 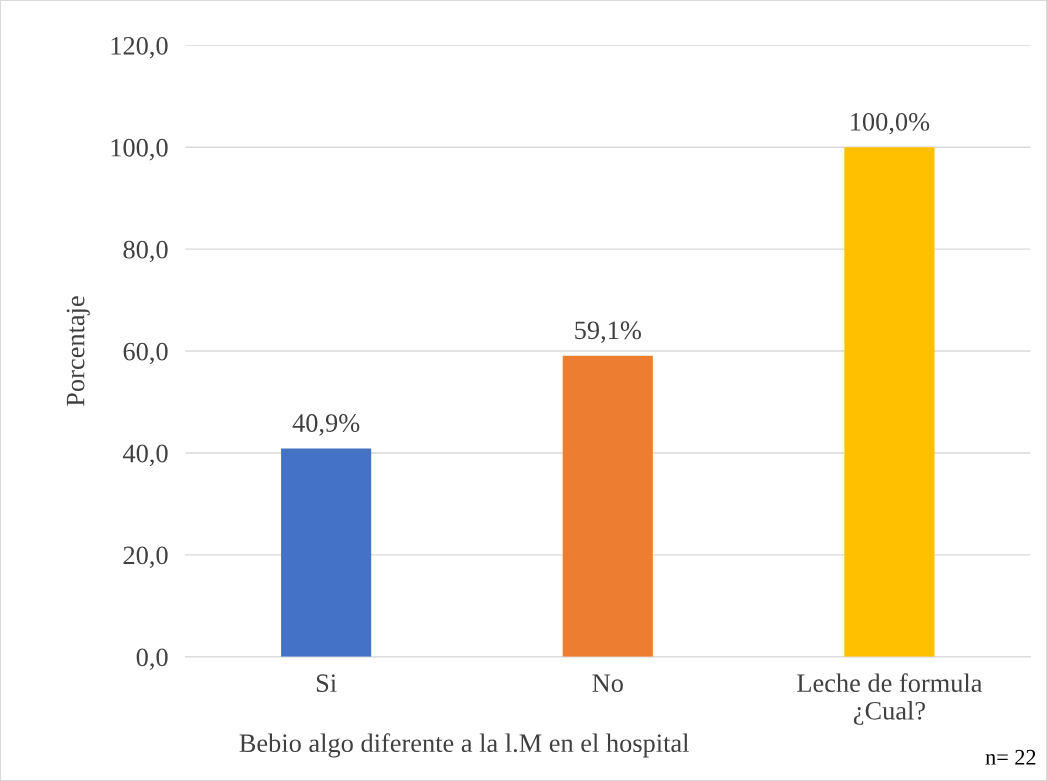 I want to click on y-tick-label: 120,0, so click(x=139, y=47).